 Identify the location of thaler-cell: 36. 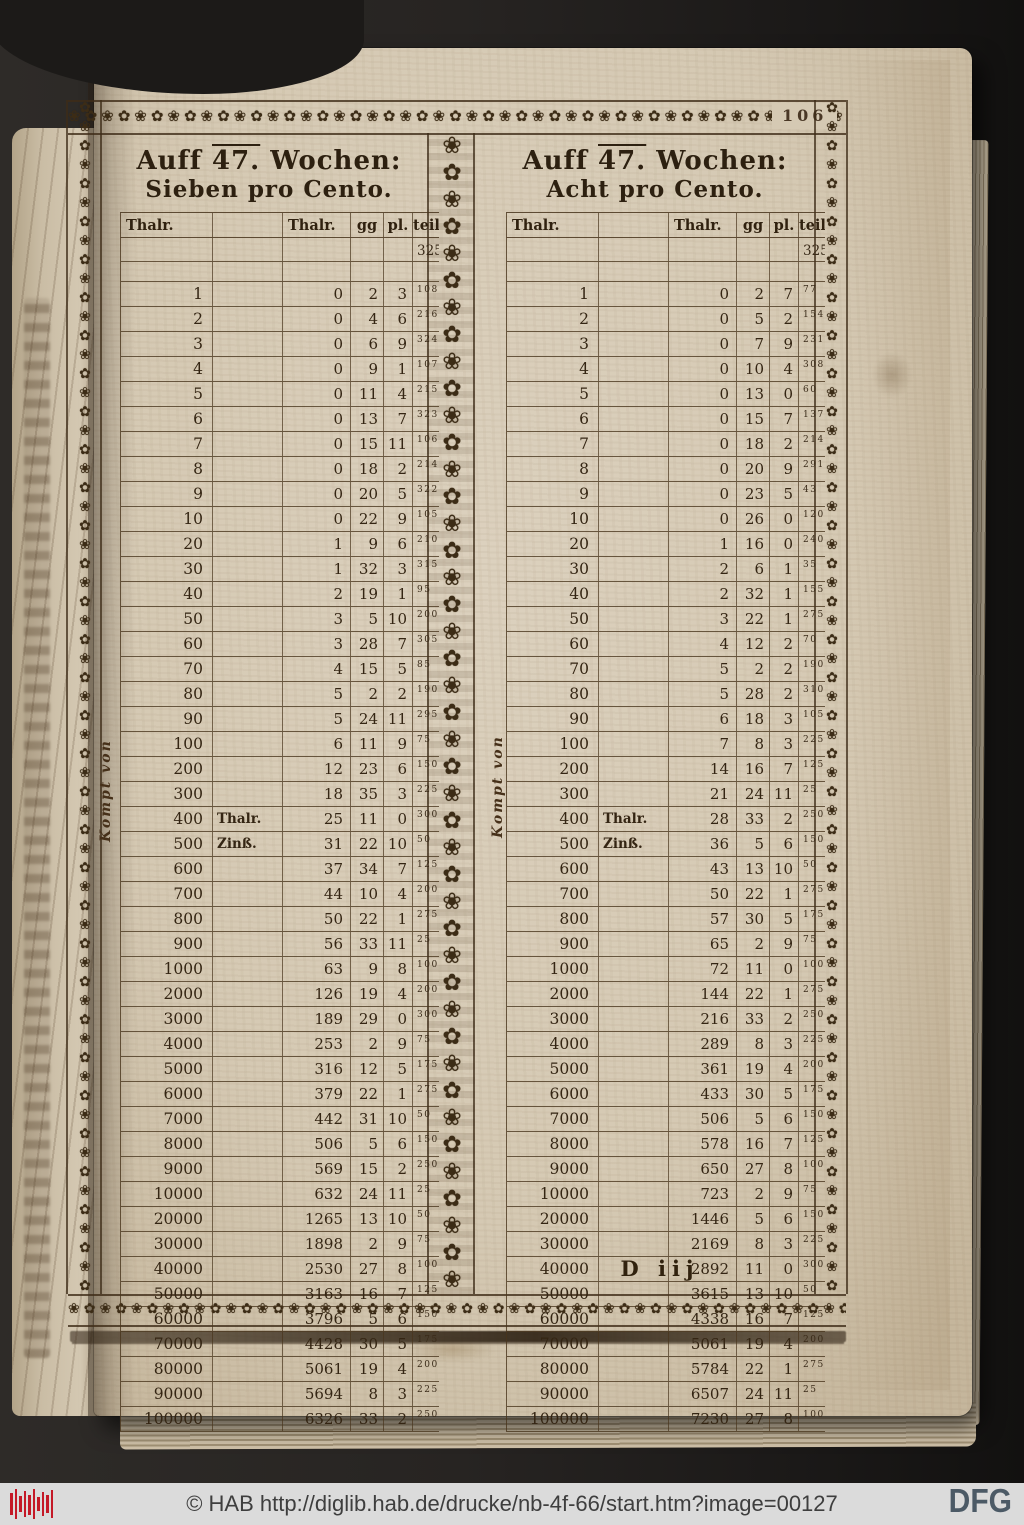
(702, 844).